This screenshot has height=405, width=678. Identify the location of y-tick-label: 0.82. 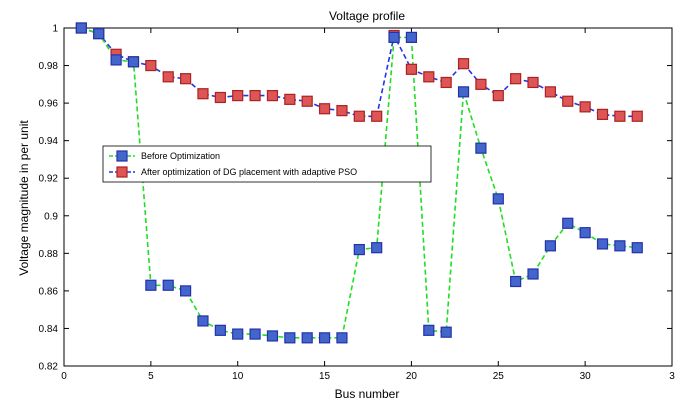
(49, 367).